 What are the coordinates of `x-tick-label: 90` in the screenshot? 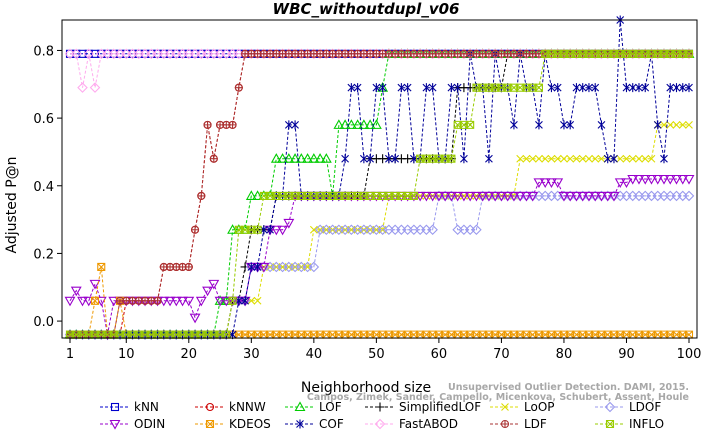 It's located at (626, 354).